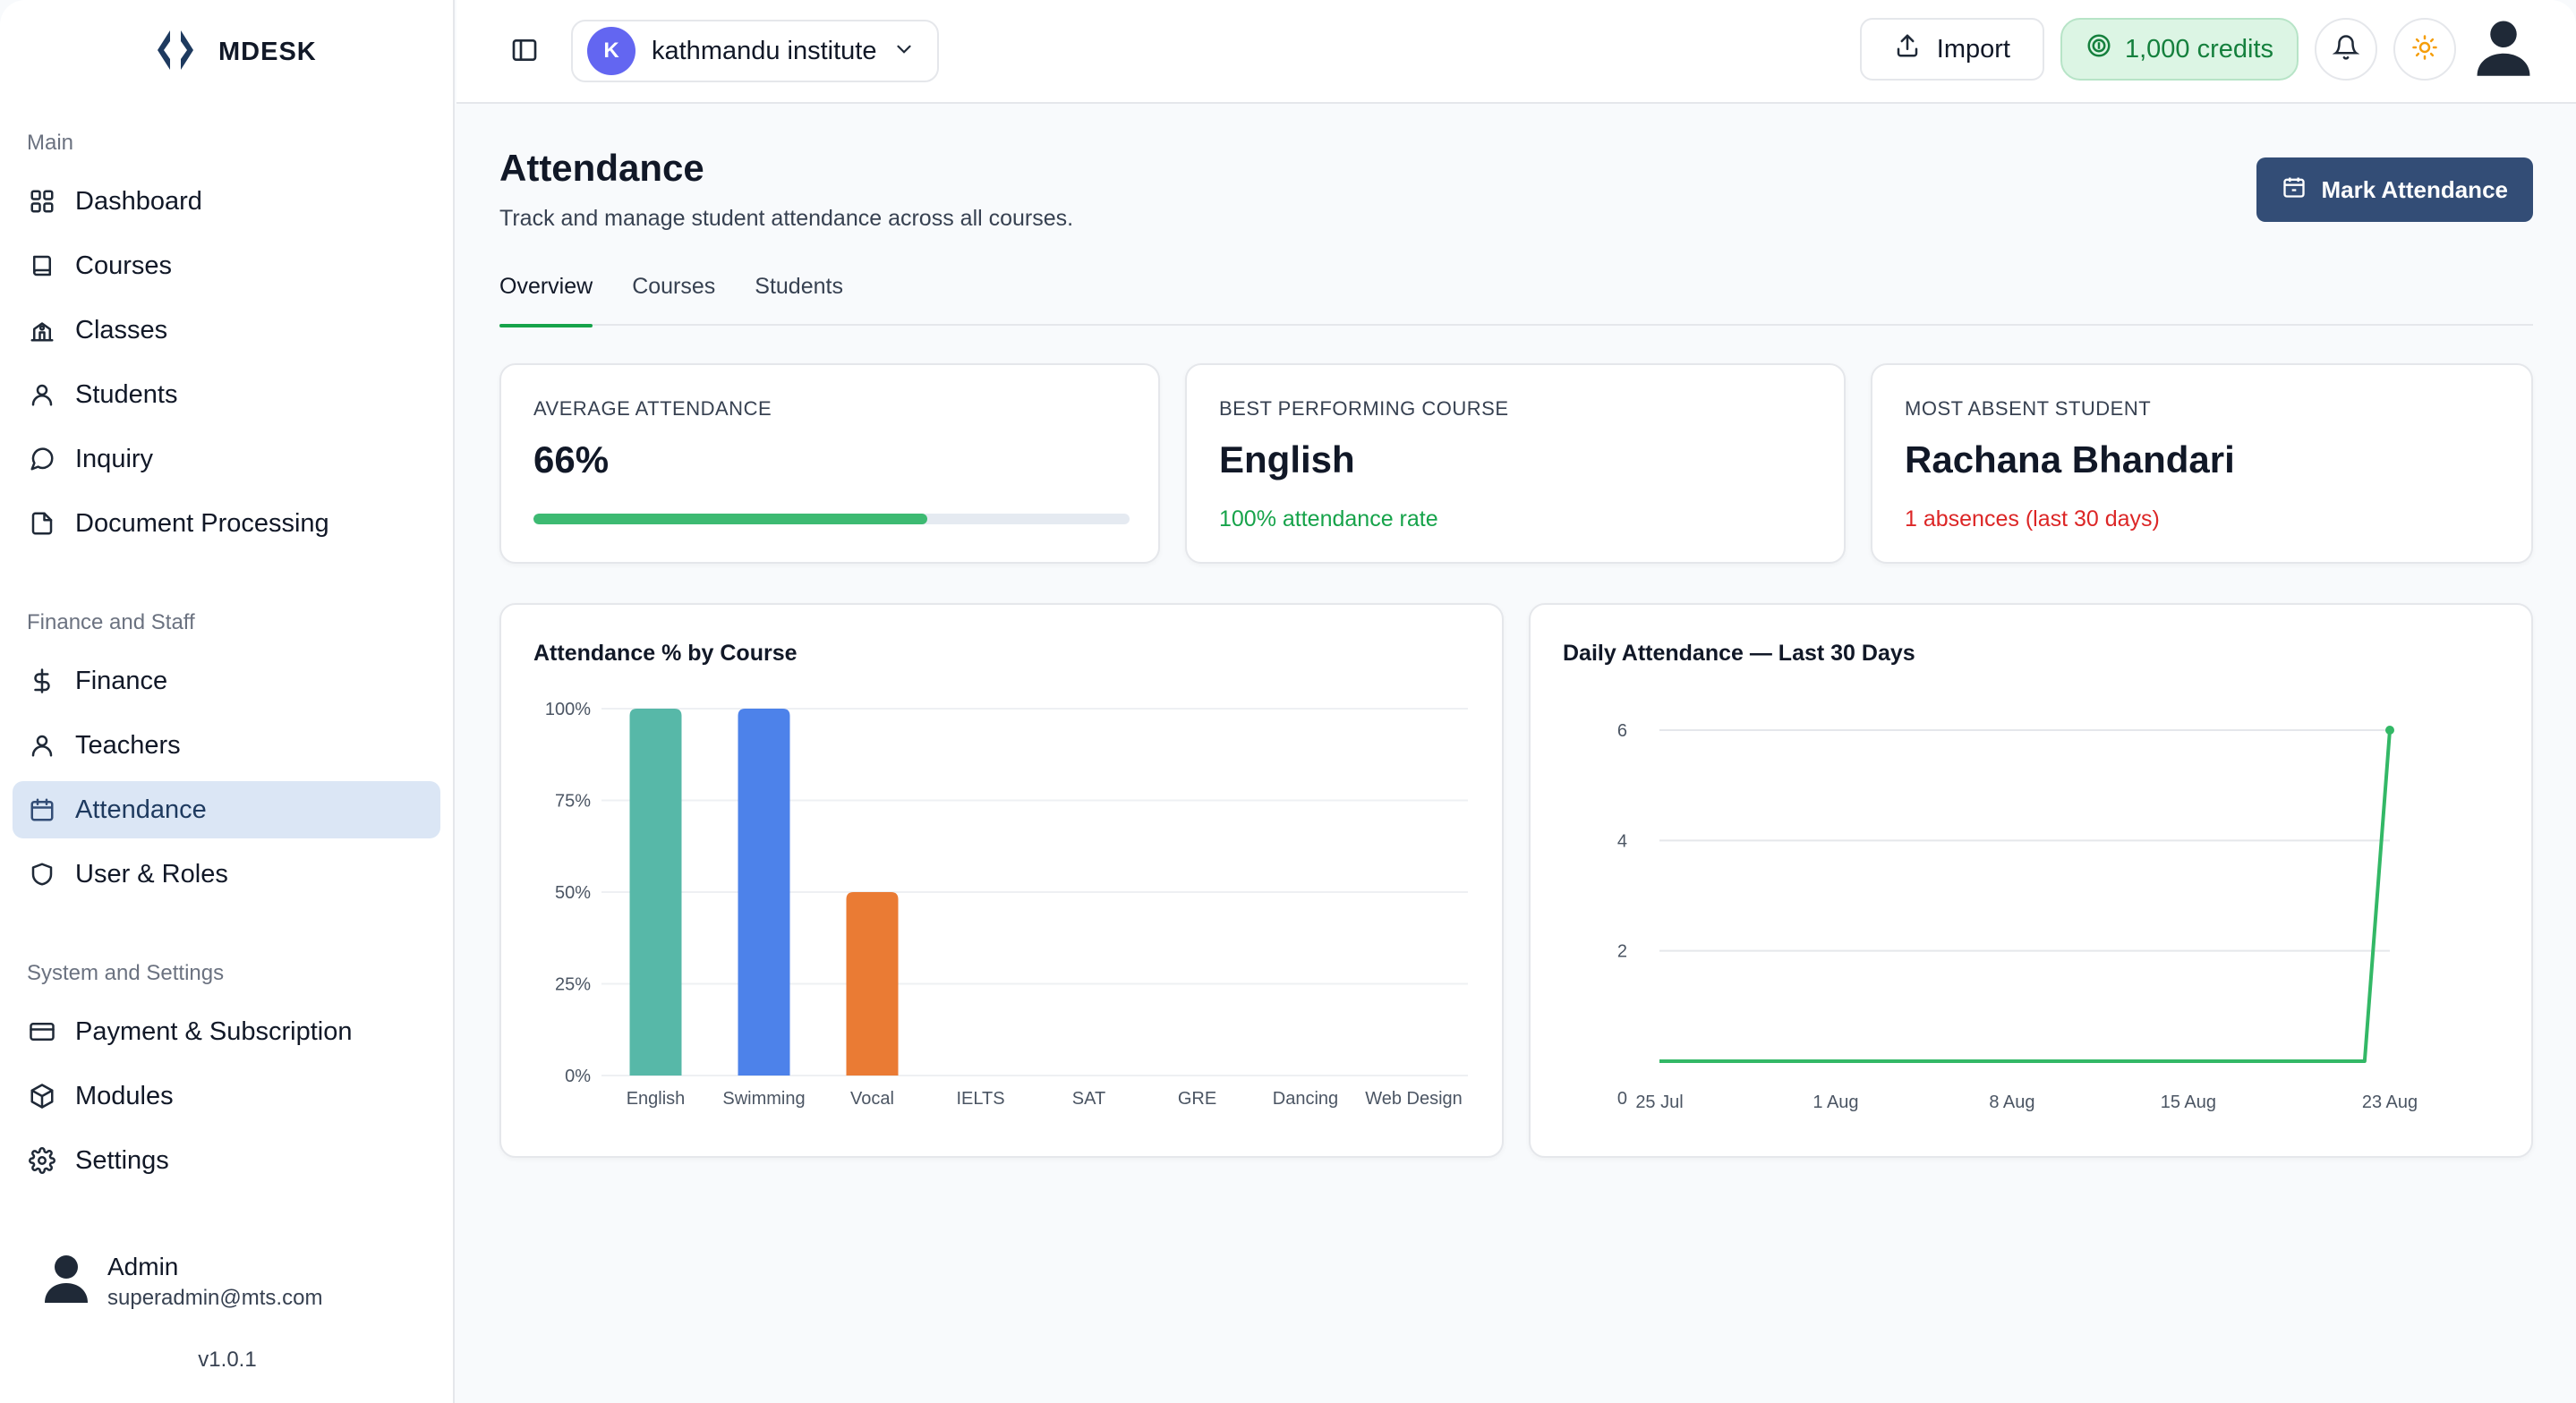 The width and height of the screenshot is (2576, 1403). I want to click on sidebar-item-students: Students, so click(226, 394).